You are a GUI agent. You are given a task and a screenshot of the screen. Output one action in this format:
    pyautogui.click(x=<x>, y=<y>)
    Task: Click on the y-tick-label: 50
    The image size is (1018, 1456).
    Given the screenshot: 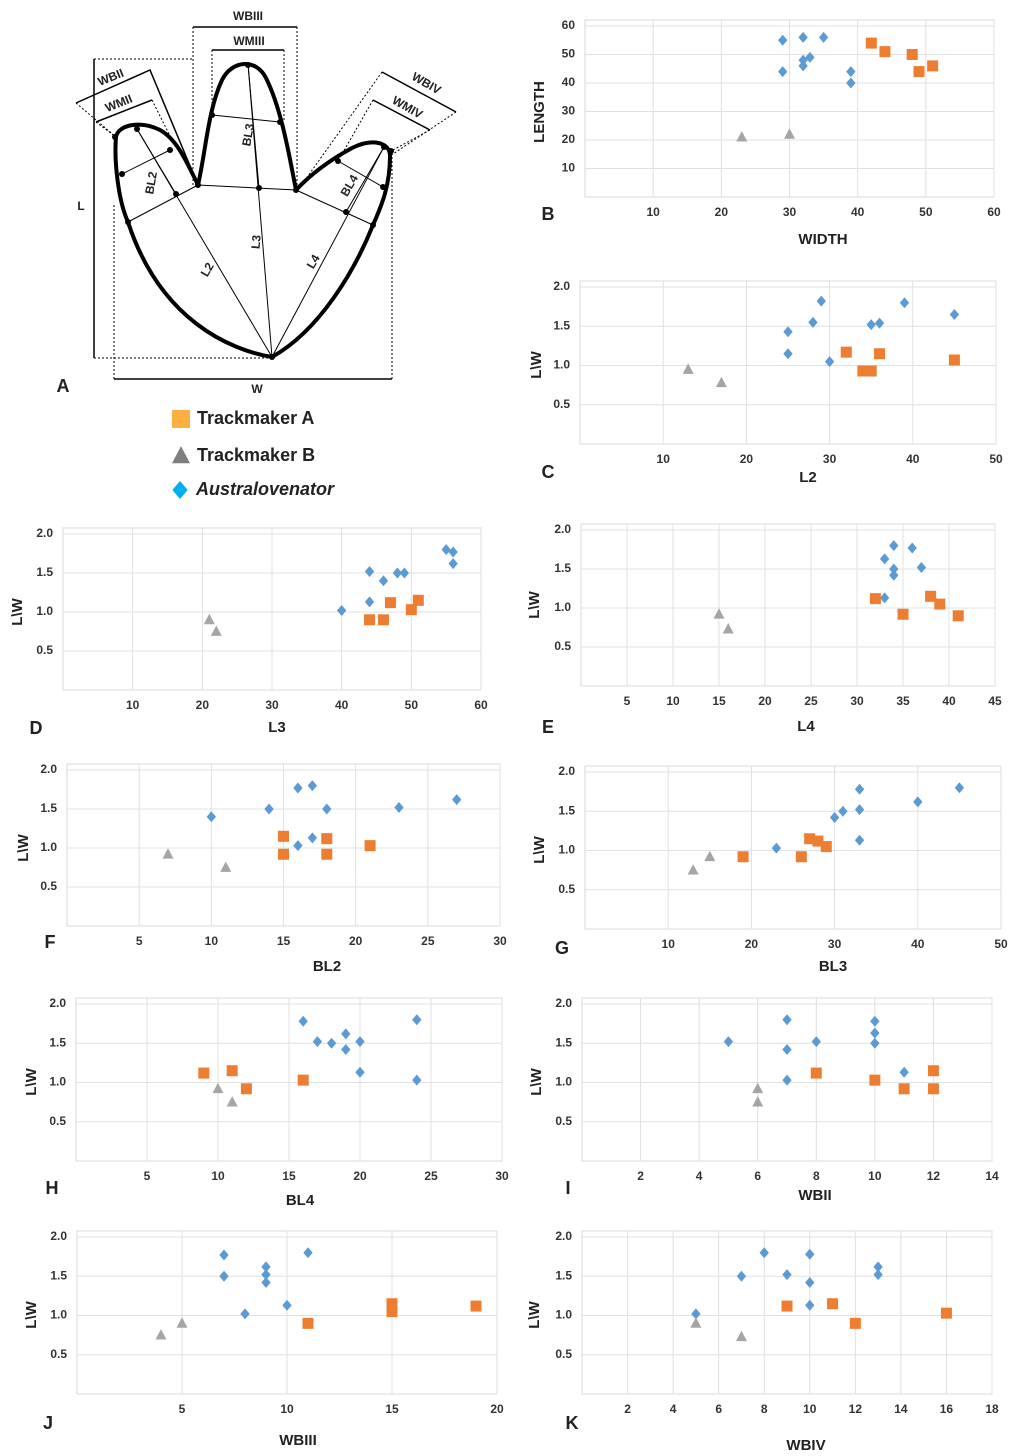 What is the action you would take?
    pyautogui.click(x=569, y=54)
    